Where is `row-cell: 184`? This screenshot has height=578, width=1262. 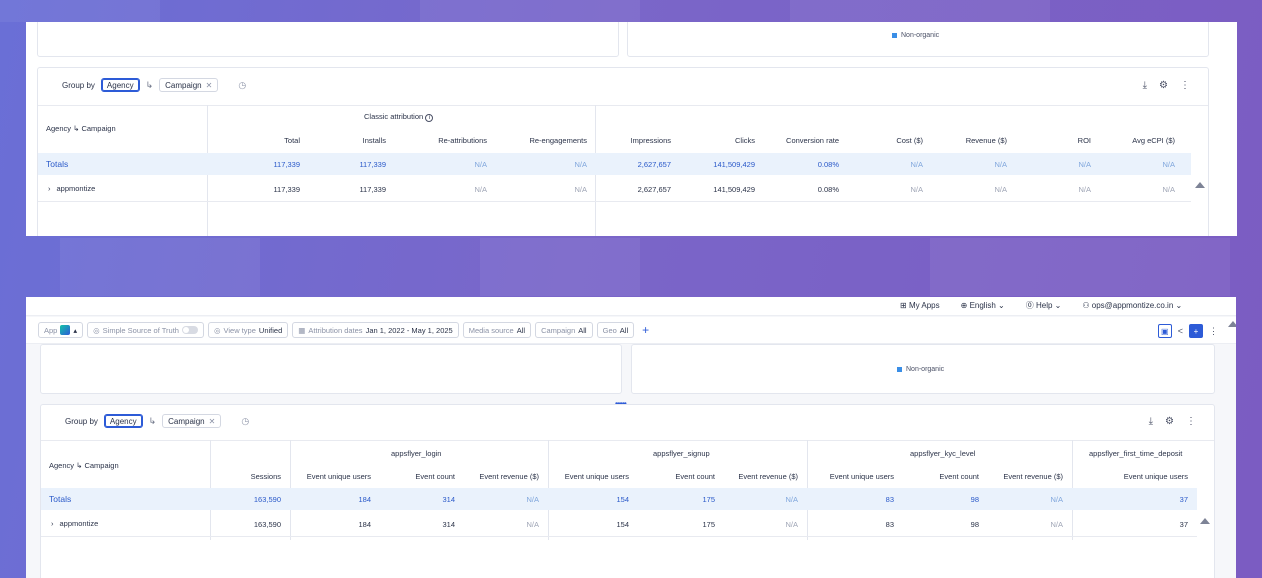 row-cell: 184 is located at coordinates (364, 524).